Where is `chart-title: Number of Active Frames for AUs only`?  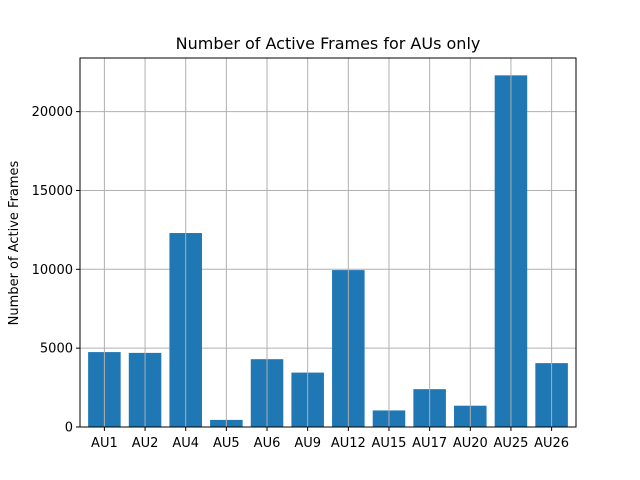 chart-title: Number of Active Frames for AUs only is located at coordinates (328, 43).